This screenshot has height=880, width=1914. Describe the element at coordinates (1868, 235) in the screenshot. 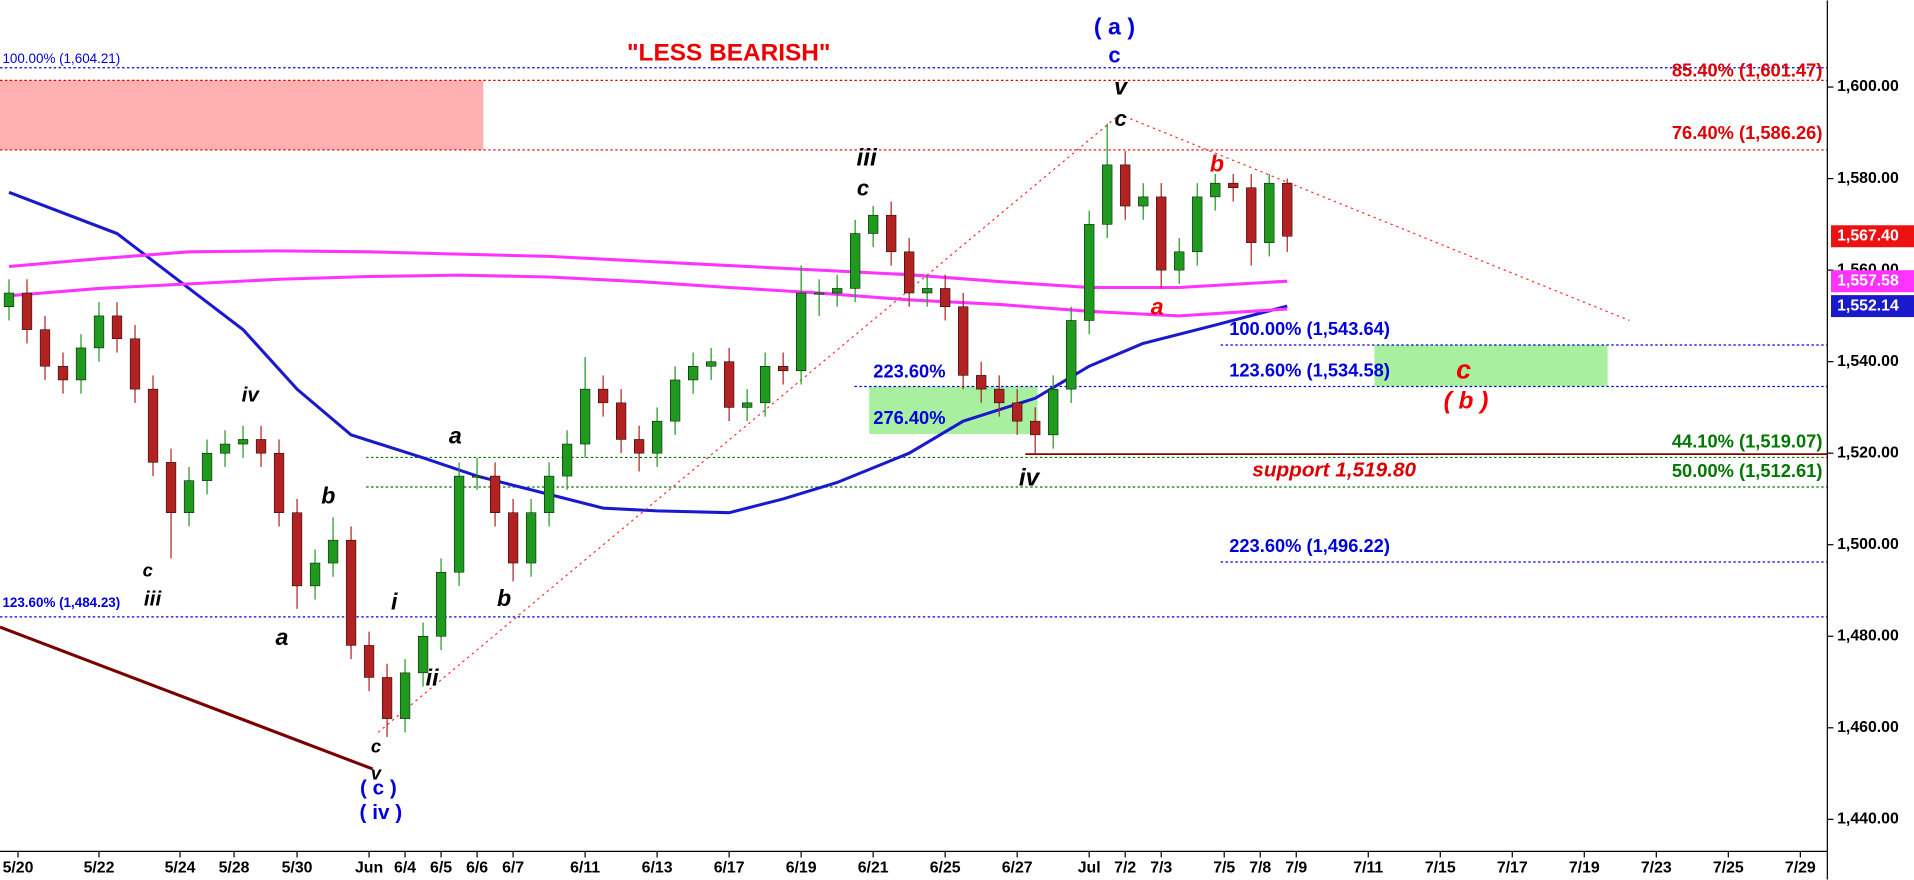

I see `price-label: 1,567.40` at that location.